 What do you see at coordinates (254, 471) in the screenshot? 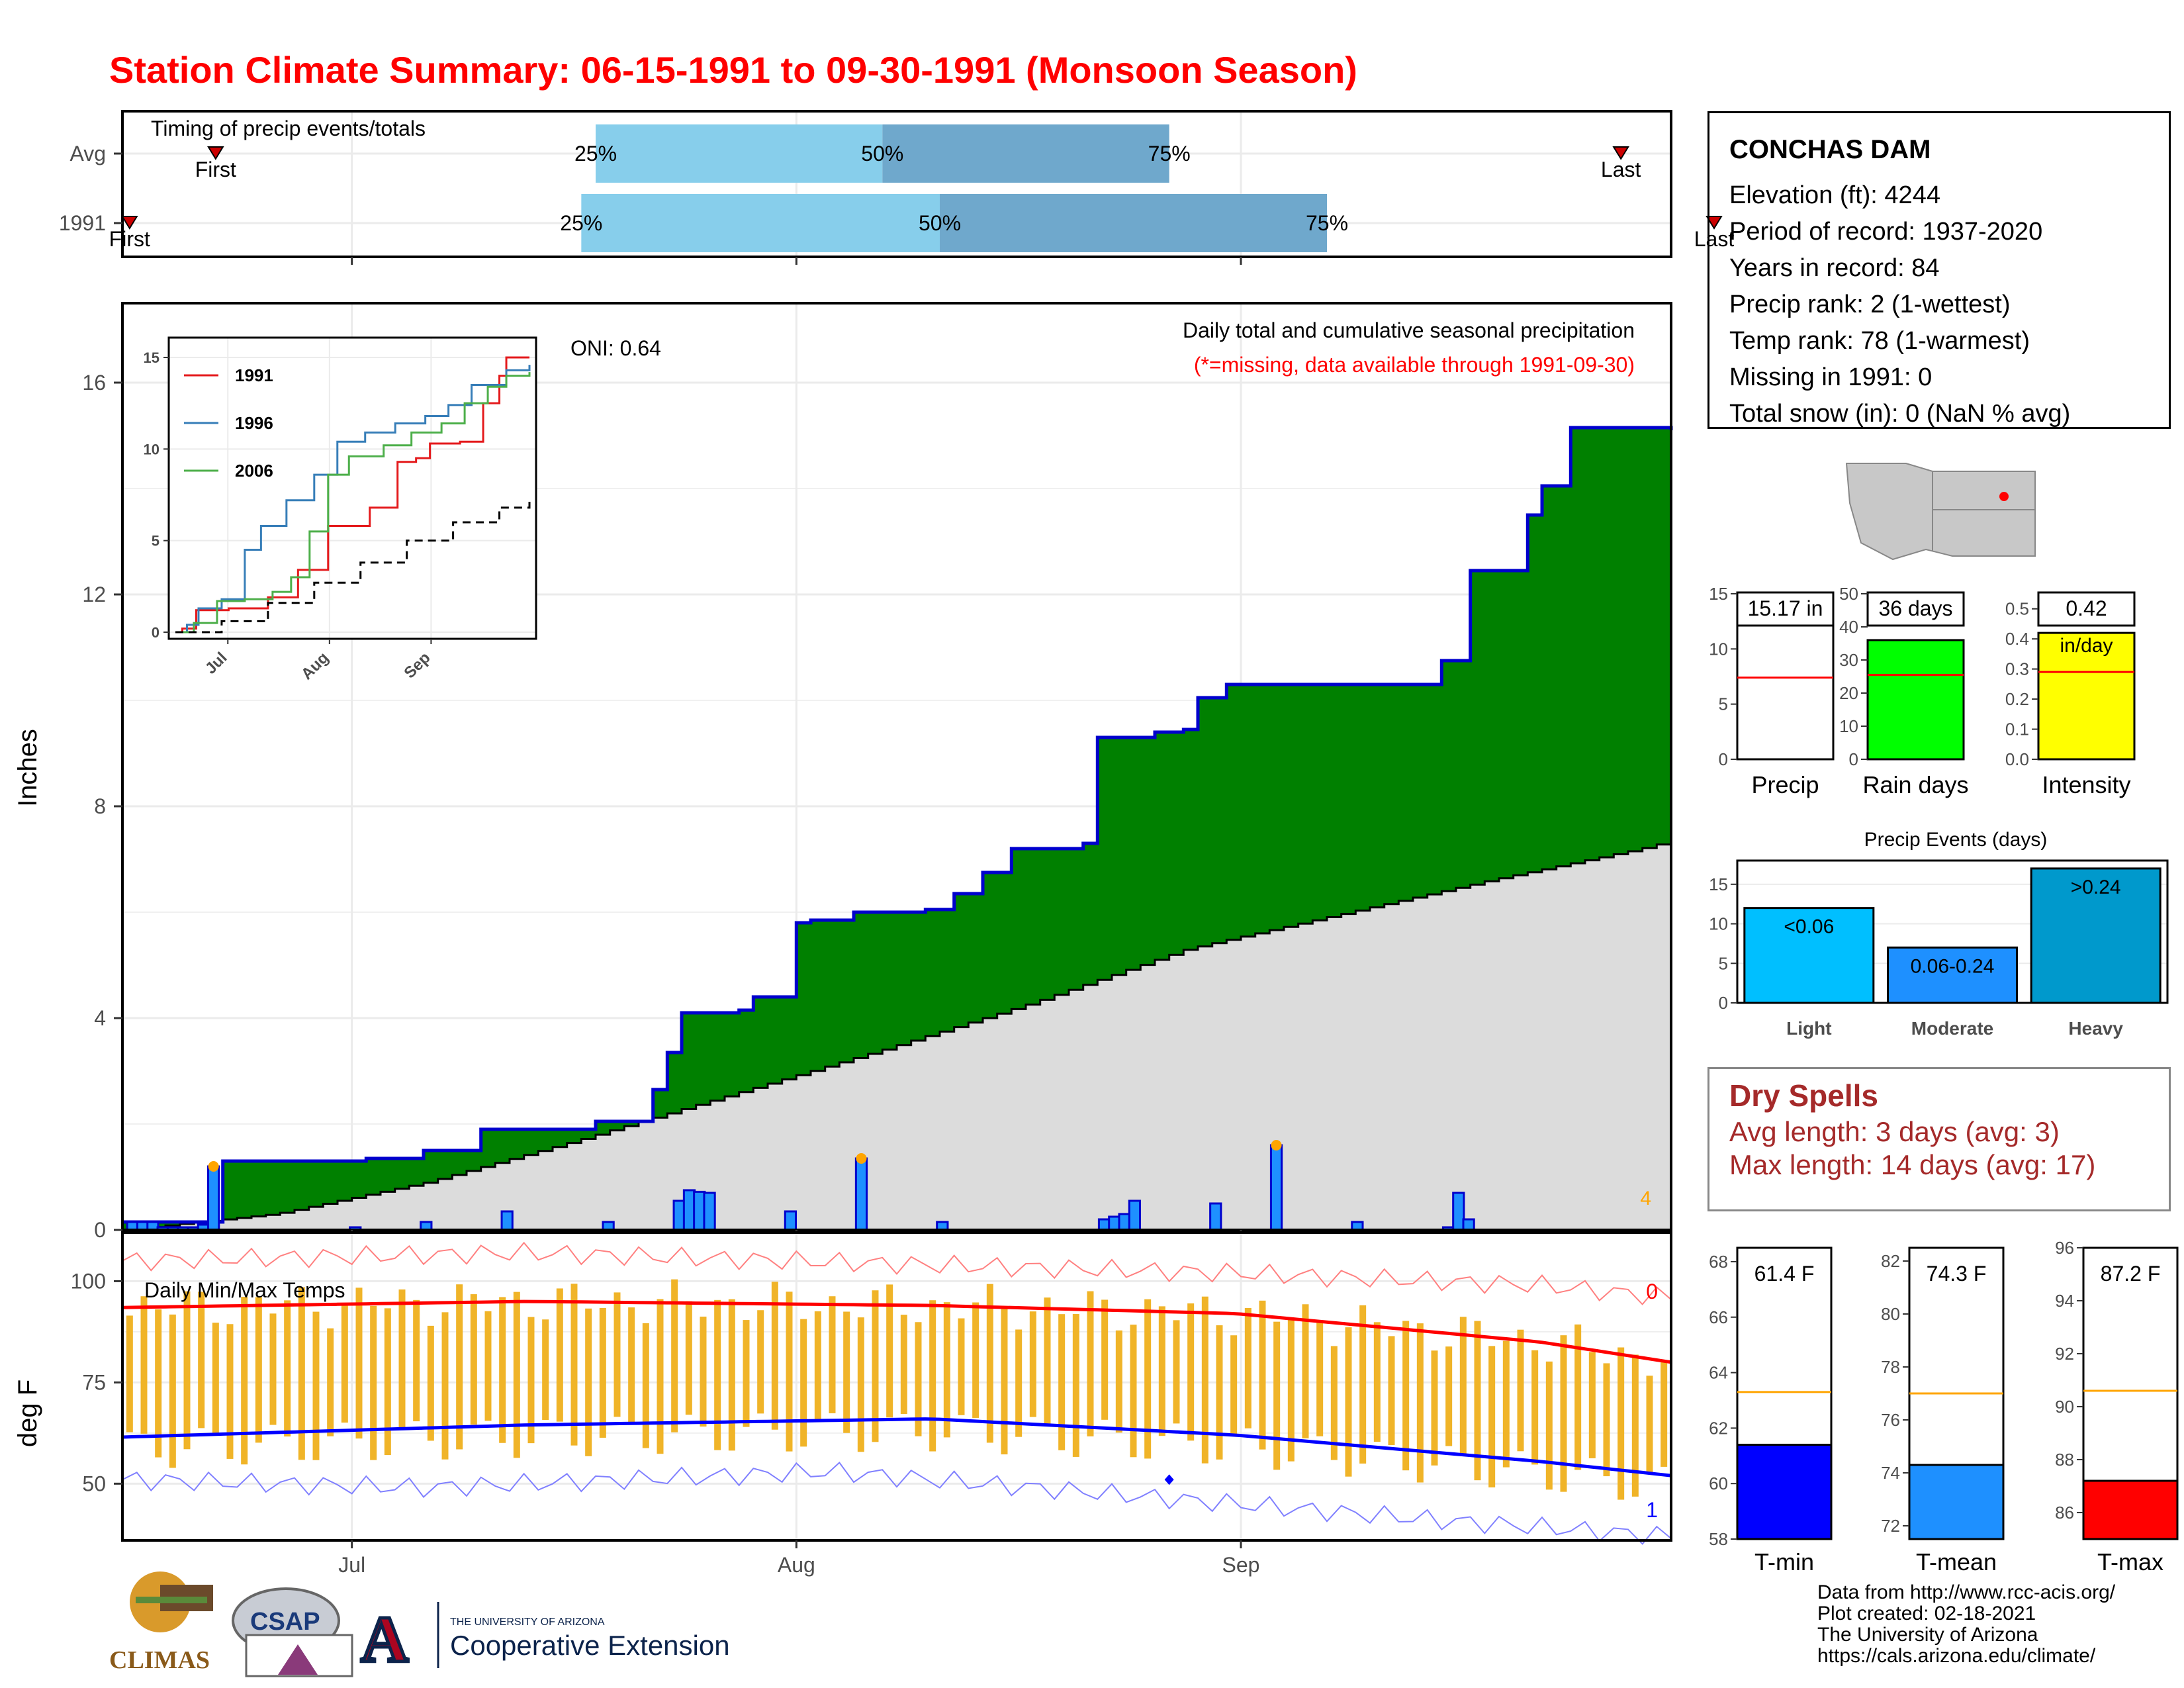
I see `inset-legend-label: 2006` at bounding box center [254, 471].